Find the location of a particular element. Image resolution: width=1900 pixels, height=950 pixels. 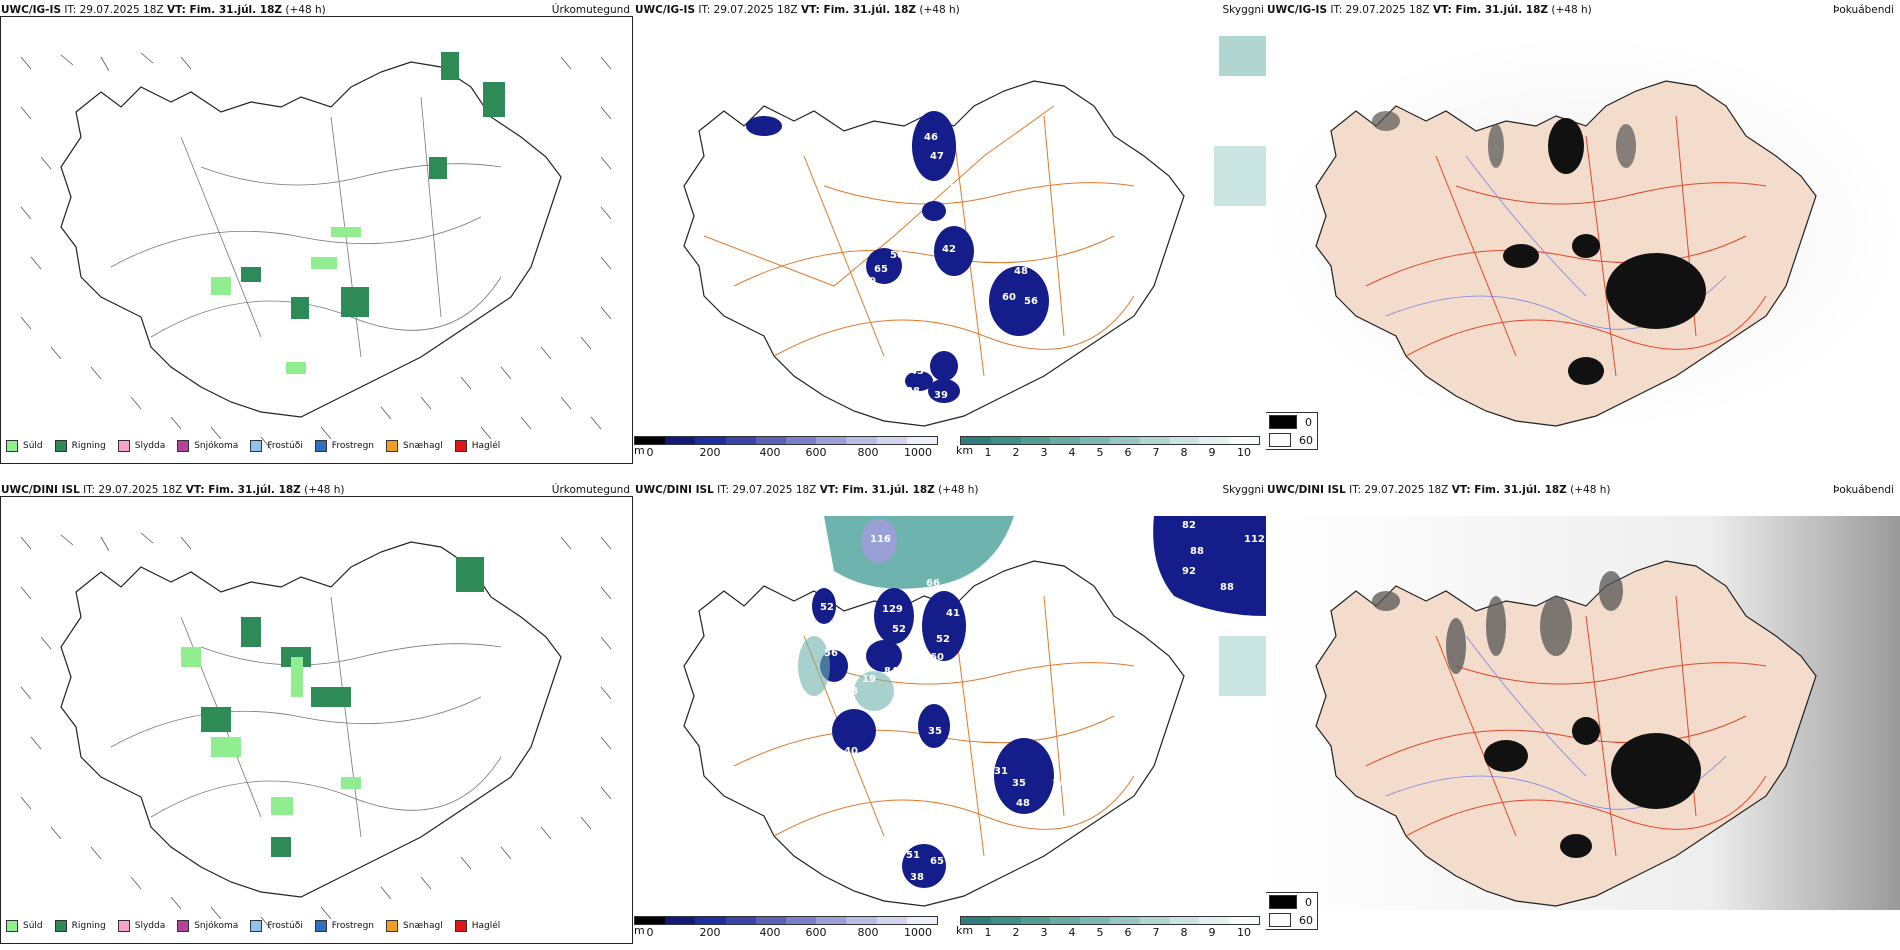

cloud-title: Skyggni is located at coordinates (1243, 10).